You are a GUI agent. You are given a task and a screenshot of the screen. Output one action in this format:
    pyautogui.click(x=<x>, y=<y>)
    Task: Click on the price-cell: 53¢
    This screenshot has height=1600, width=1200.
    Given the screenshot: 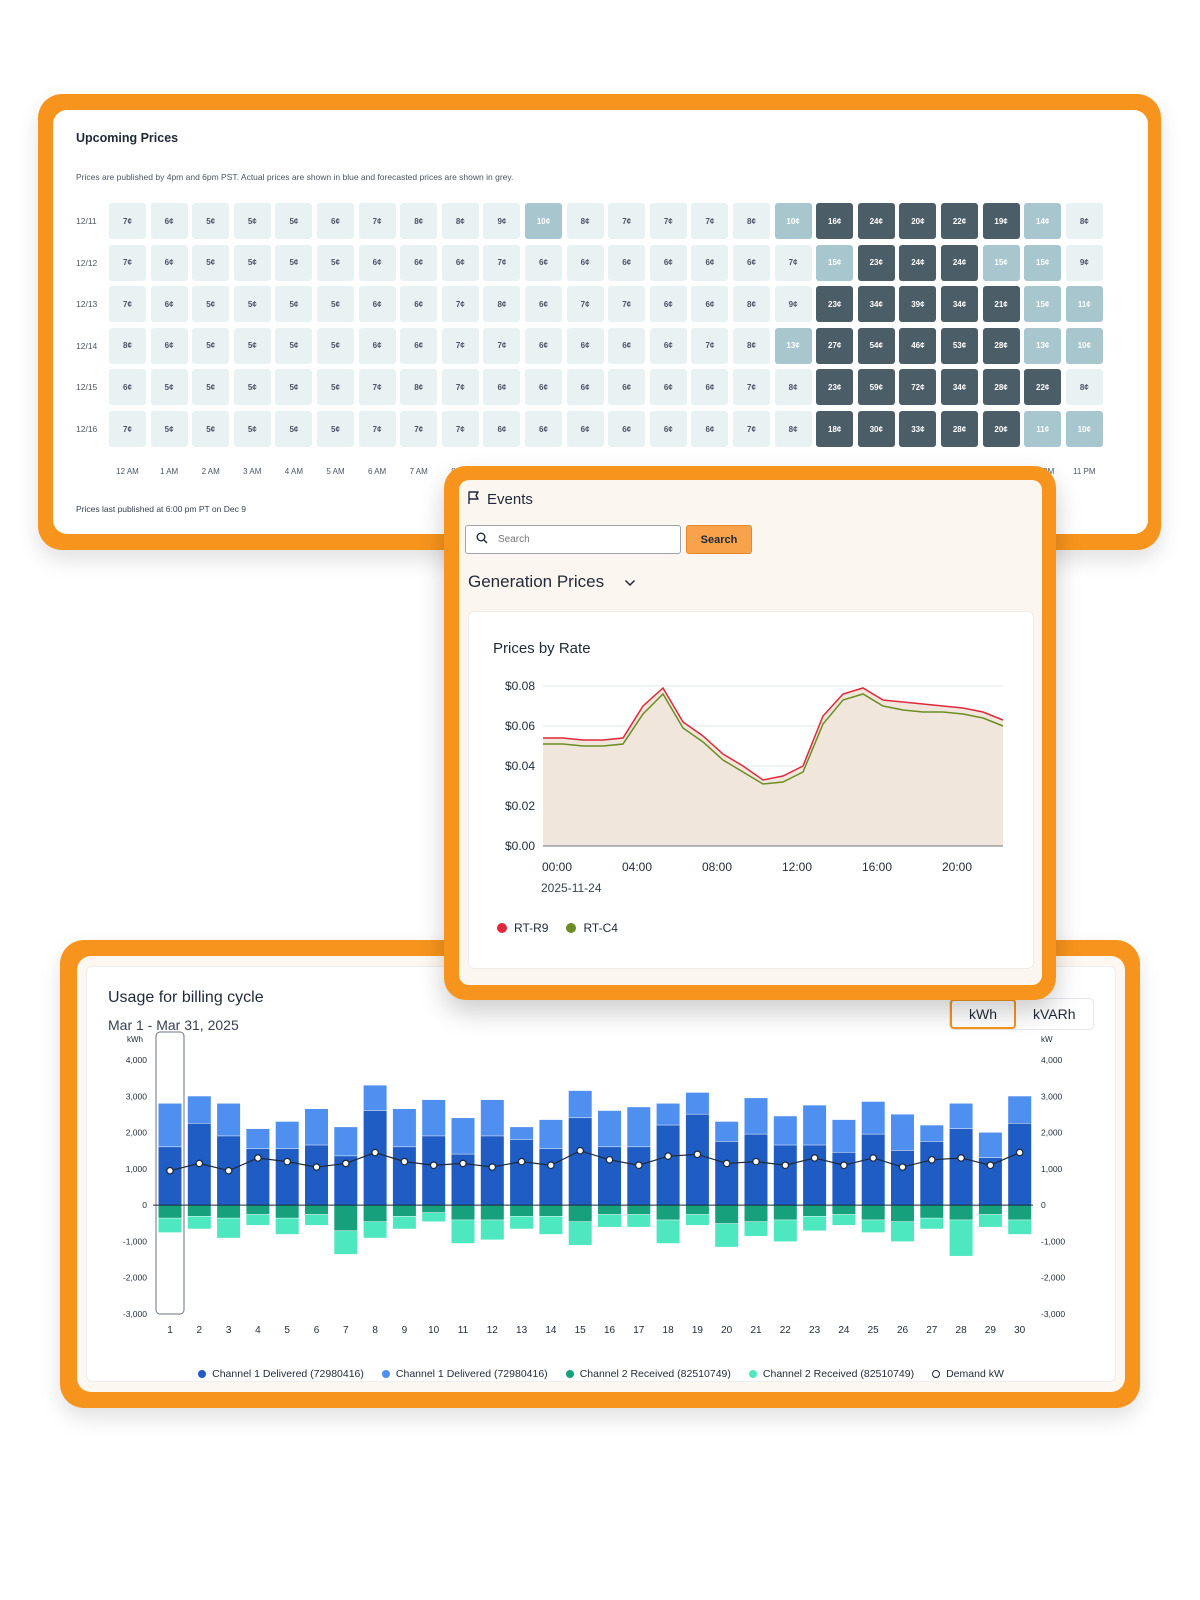 What is the action you would take?
    pyautogui.click(x=959, y=345)
    